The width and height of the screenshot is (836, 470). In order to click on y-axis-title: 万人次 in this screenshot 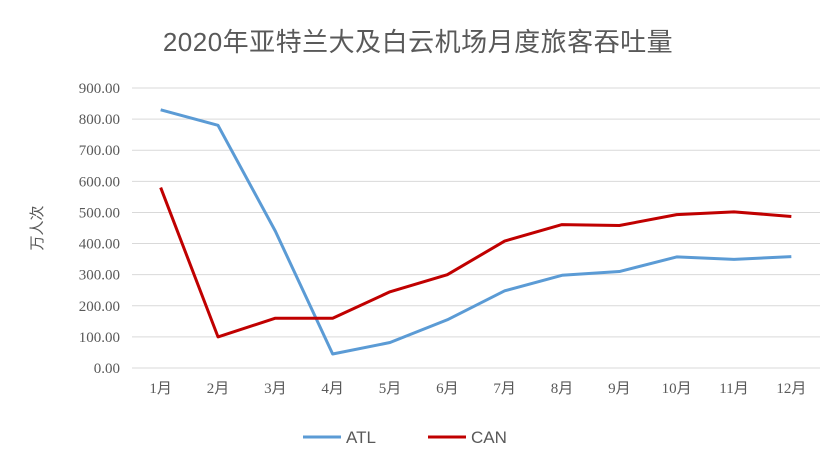, I will do `click(37, 227)`.